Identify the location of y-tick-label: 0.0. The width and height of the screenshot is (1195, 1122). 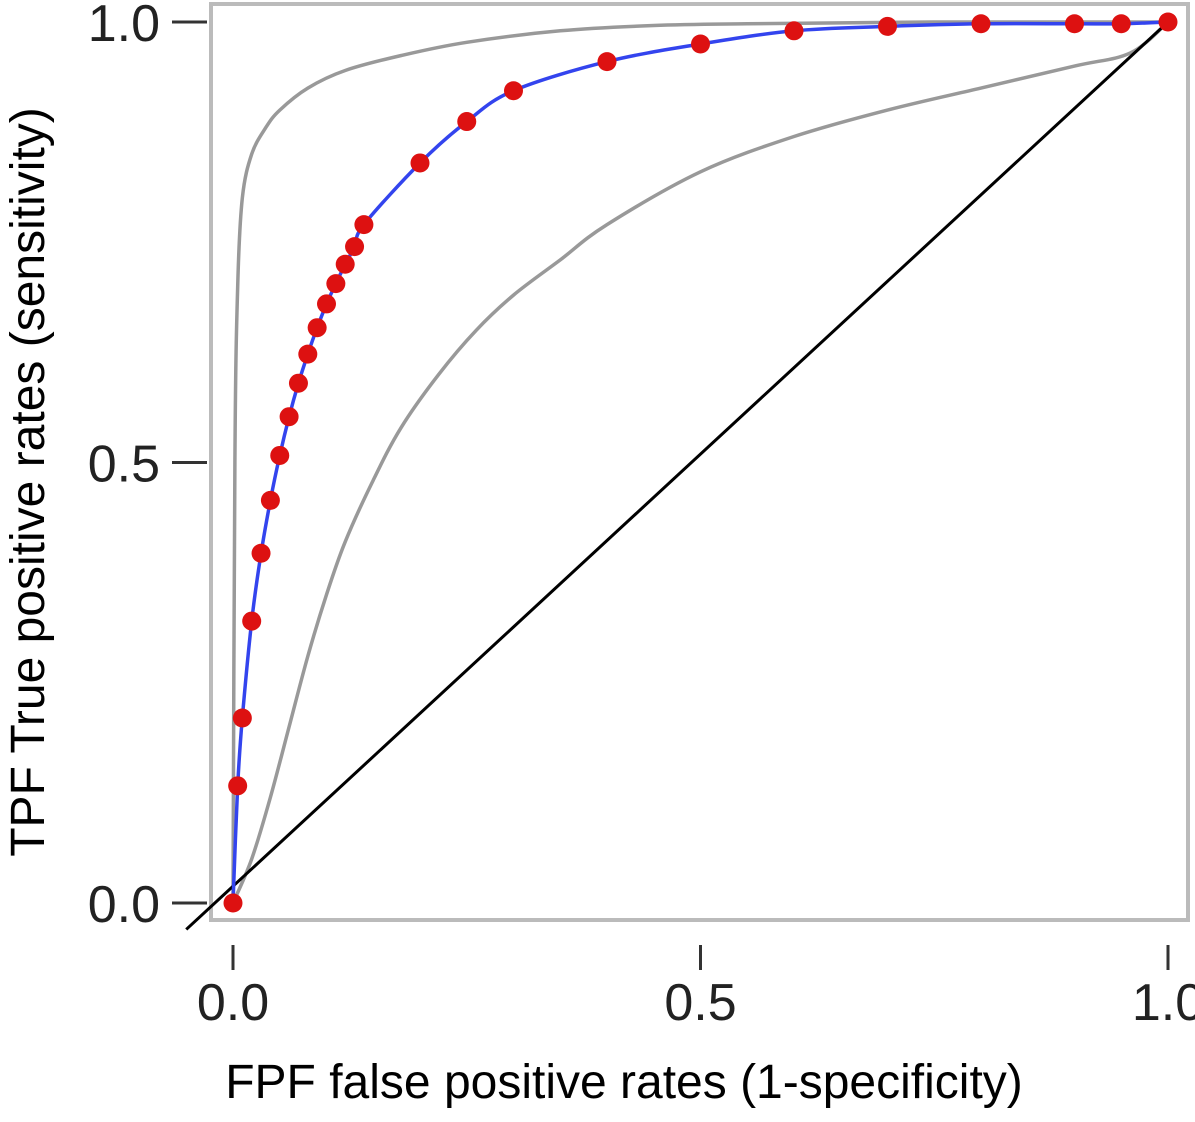
(124, 905).